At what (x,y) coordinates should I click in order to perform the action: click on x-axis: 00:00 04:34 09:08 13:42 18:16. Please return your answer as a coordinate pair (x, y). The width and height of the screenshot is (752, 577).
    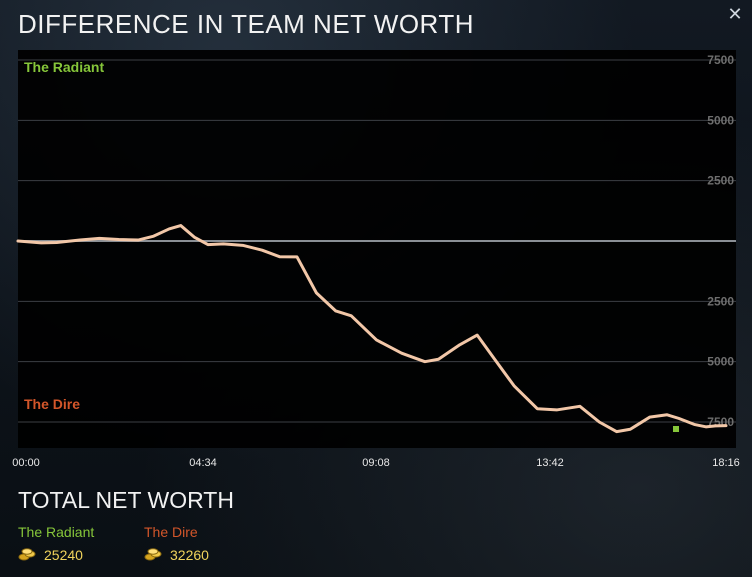
    Looking at the image, I should click on (376, 463).